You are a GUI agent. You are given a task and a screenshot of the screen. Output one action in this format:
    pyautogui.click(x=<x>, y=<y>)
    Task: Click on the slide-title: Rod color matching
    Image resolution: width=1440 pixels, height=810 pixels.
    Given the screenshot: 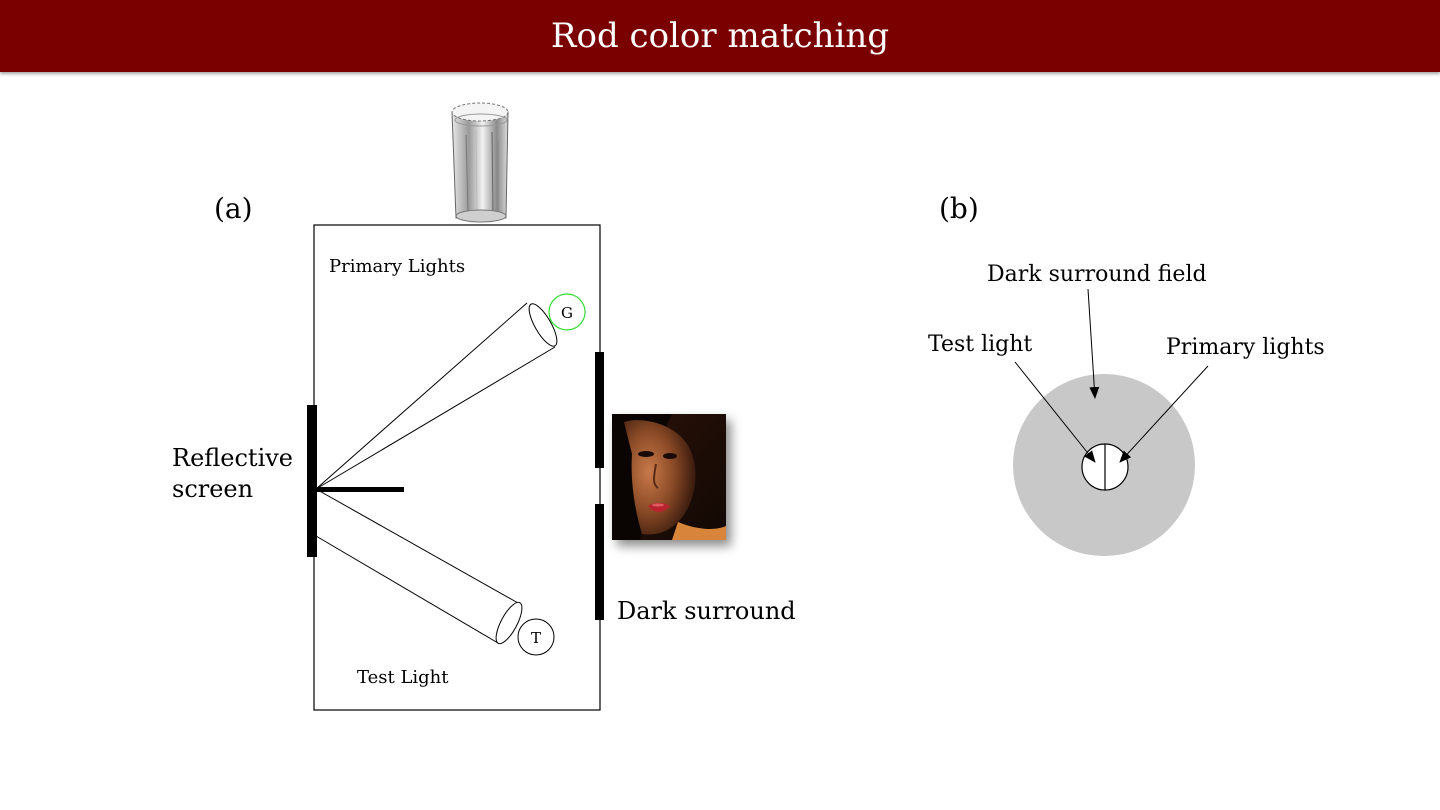 What is the action you would take?
    pyautogui.click(x=720, y=36)
    